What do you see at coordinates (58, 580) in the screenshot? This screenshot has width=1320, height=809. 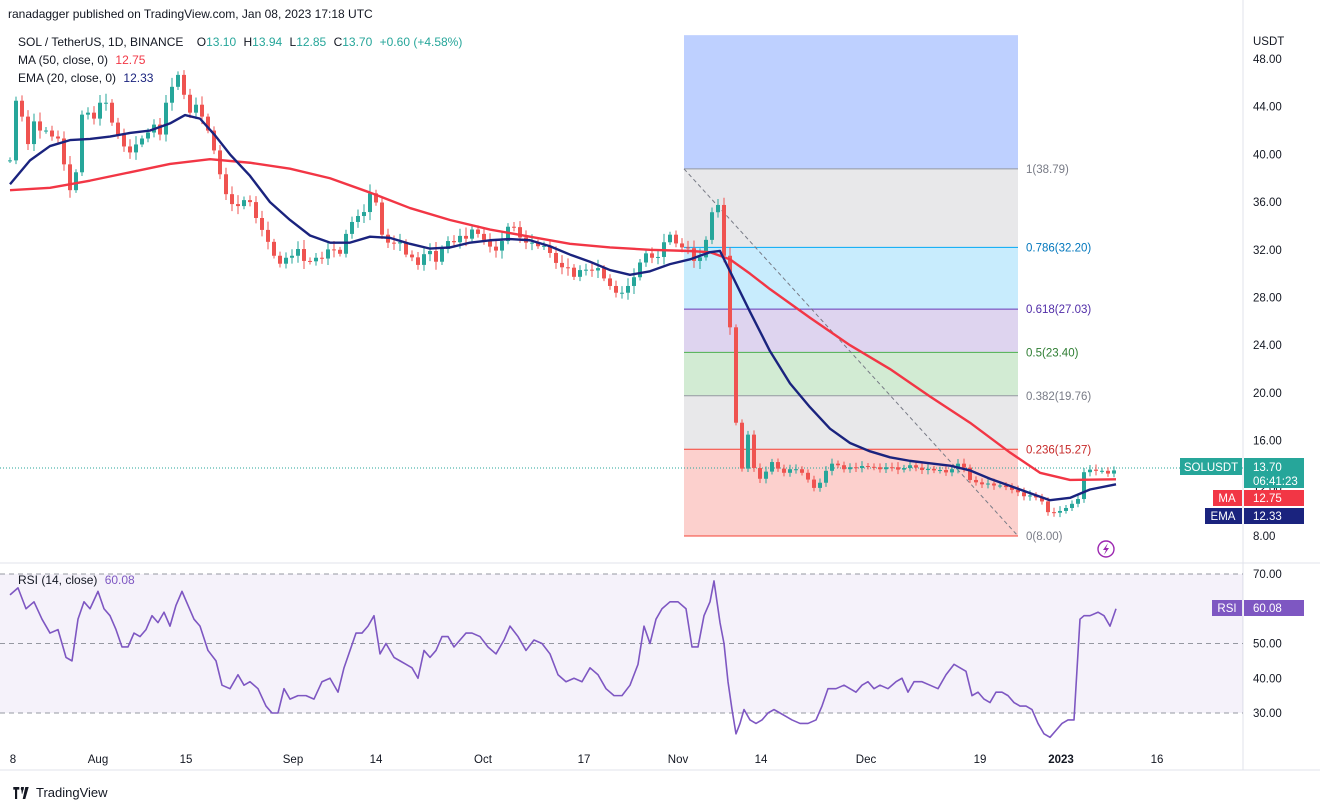 I see `rsi-legend-label: RSI (14, close)` at bounding box center [58, 580].